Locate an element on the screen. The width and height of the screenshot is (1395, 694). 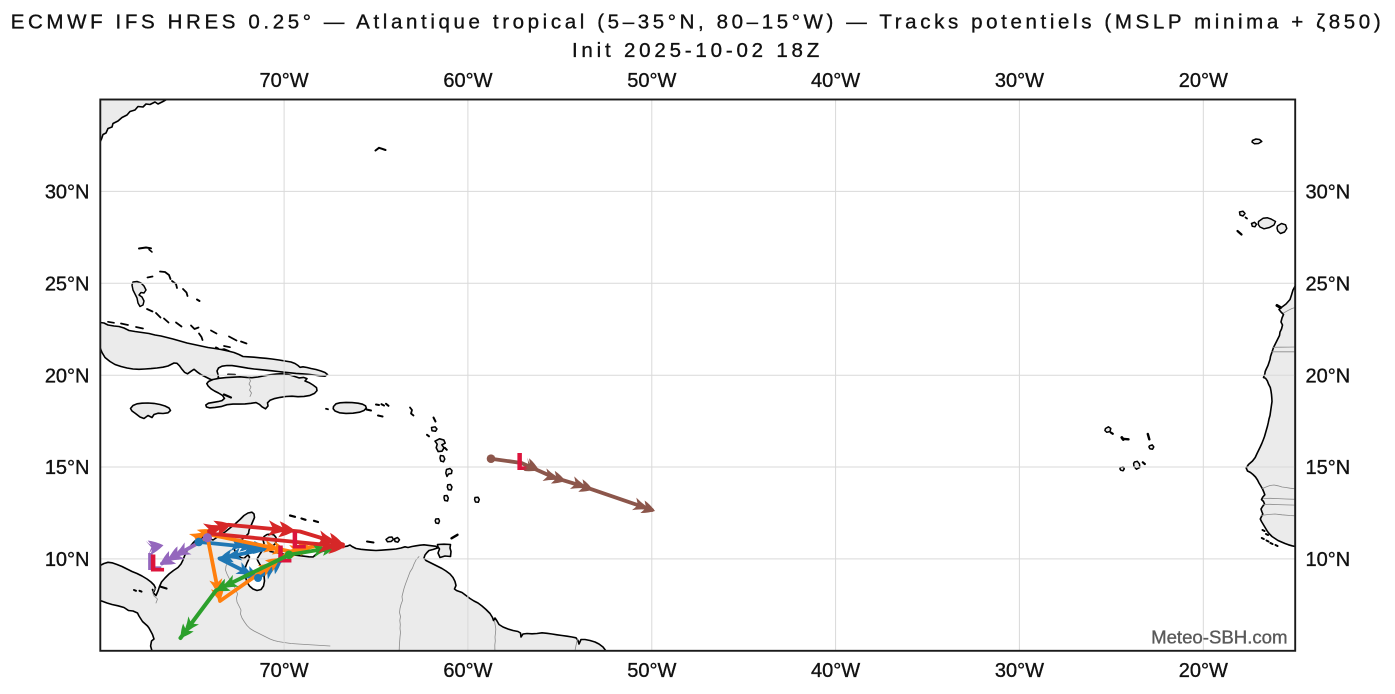
svg-text: Meteo-SBH.com is located at coordinates (1219, 637).